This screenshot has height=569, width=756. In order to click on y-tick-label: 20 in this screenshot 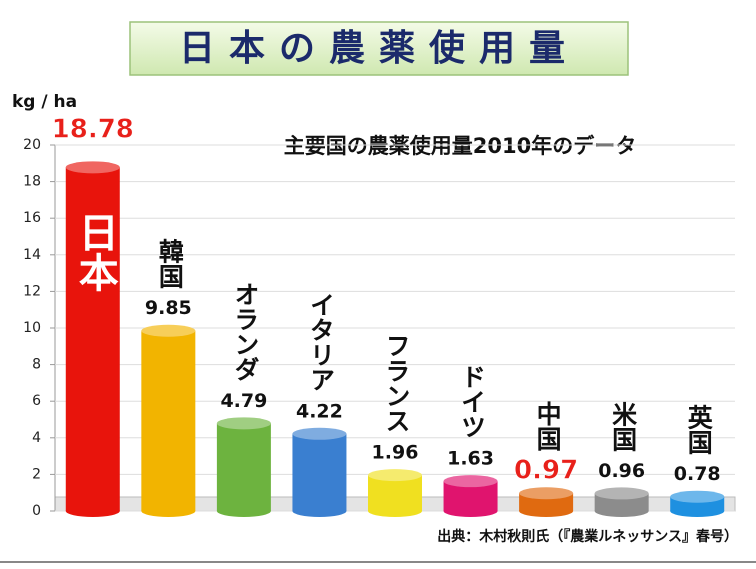, I will do `click(32, 145)`.